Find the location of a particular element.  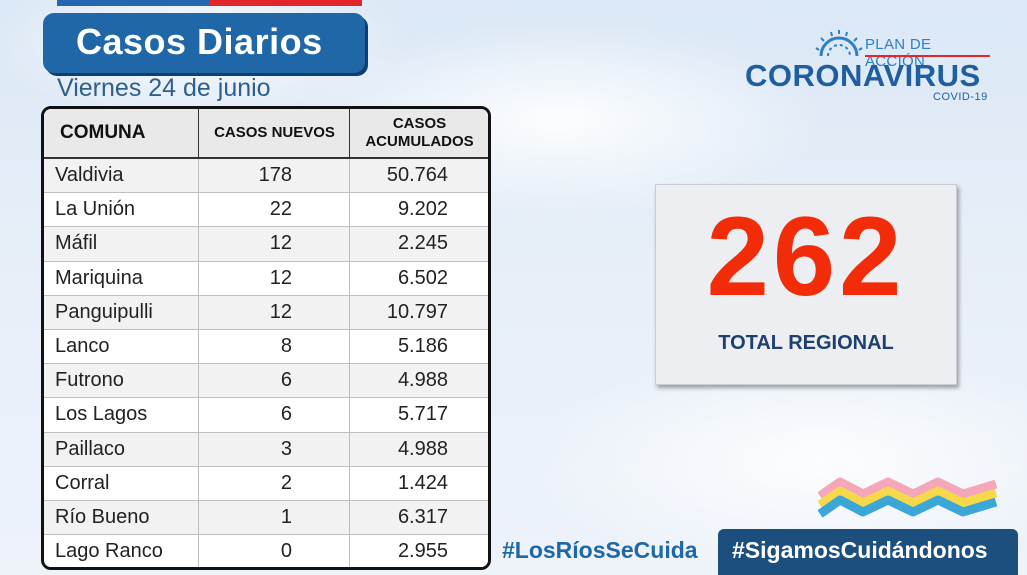

virus-icon is located at coordinates (839, 43).